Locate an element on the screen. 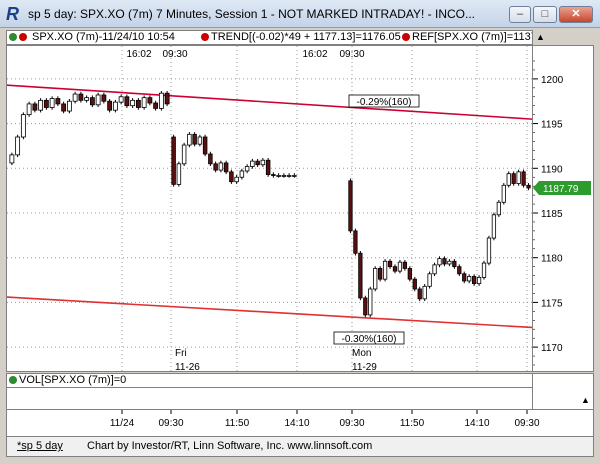 The image size is (600, 464). maximize-button: □ is located at coordinates (545, 14).